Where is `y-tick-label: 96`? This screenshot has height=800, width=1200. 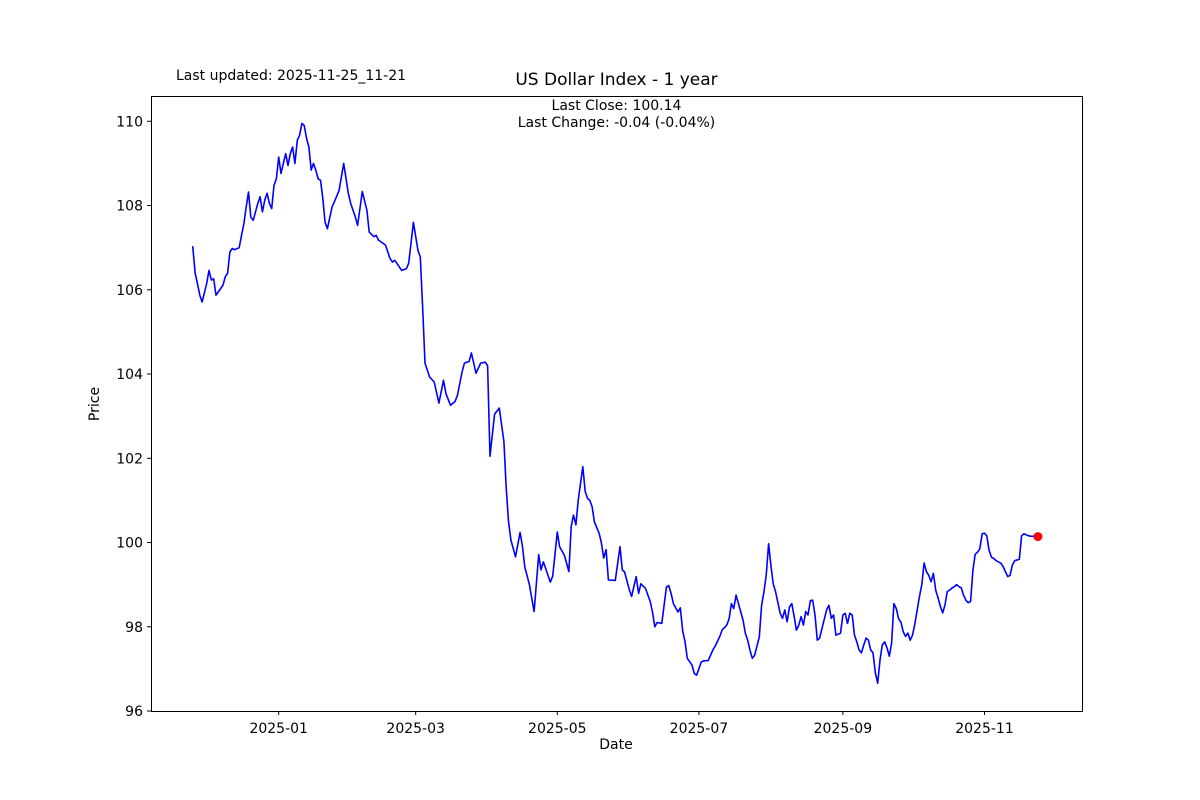
y-tick-label: 96 is located at coordinates (134, 712).